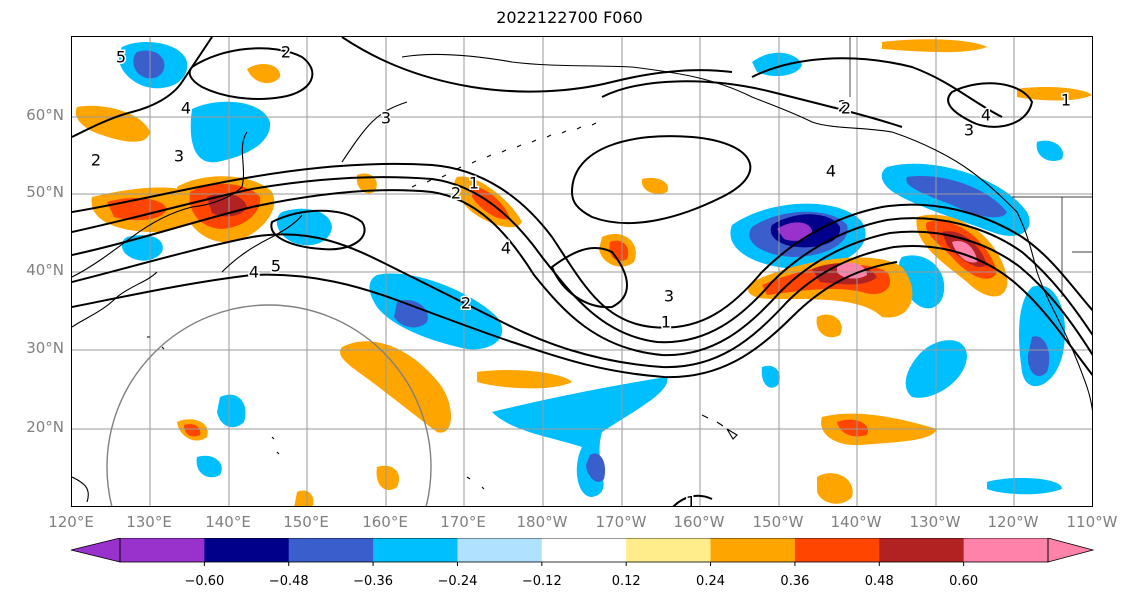  What do you see at coordinates (852, 428) in the screenshot?
I see `blob-pos-core` at bounding box center [852, 428].